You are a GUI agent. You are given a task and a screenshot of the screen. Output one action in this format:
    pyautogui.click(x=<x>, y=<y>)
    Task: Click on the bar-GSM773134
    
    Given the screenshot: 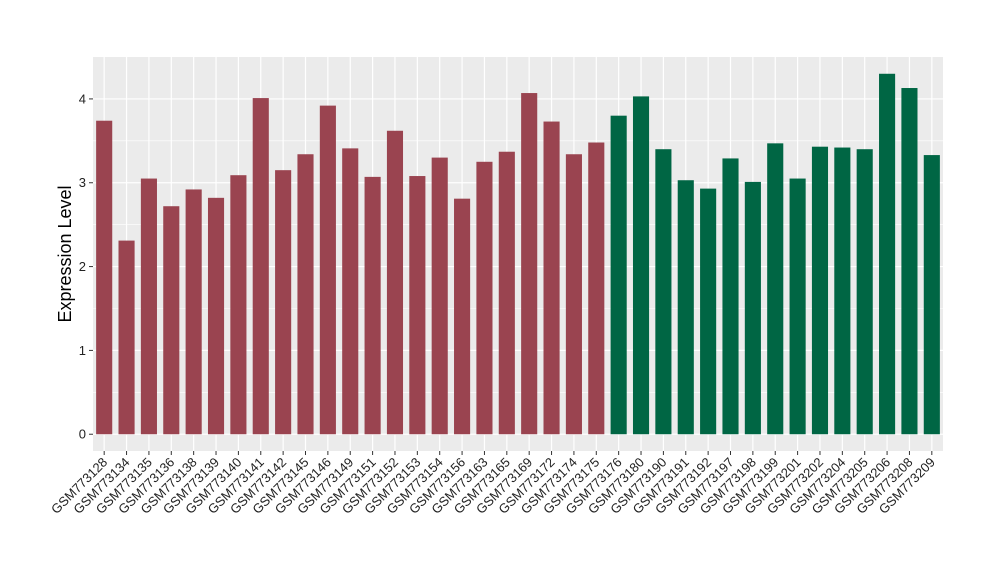 What is the action you would take?
    pyautogui.click(x=126, y=337)
    